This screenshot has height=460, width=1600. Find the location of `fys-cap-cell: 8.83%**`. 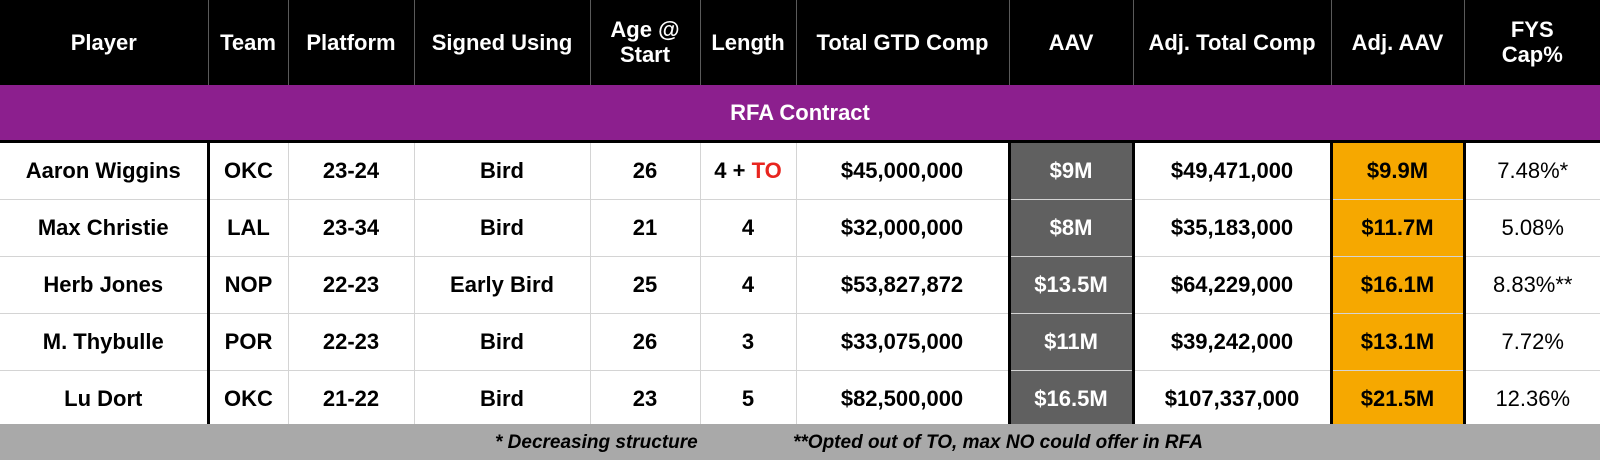

fys-cap-cell: 8.83%** is located at coordinates (1532, 285).